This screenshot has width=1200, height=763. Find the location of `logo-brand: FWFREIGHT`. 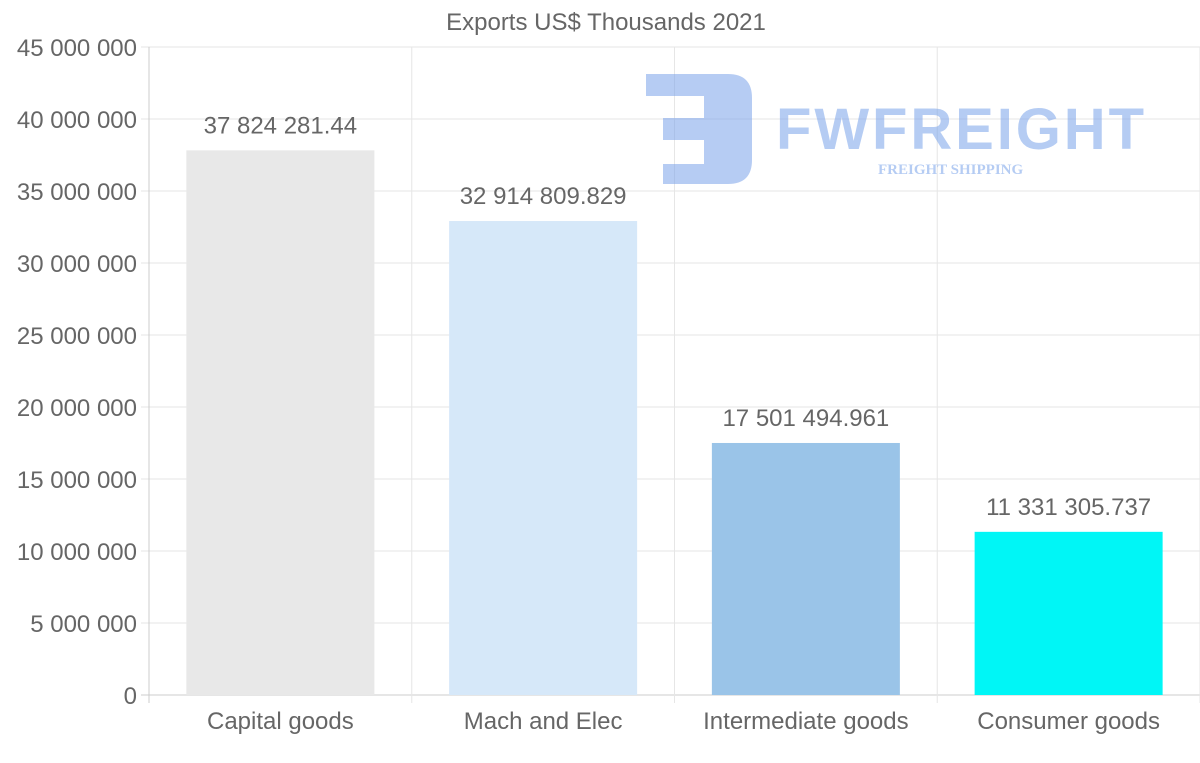

logo-brand: FWFREIGHT is located at coordinates (961, 129).